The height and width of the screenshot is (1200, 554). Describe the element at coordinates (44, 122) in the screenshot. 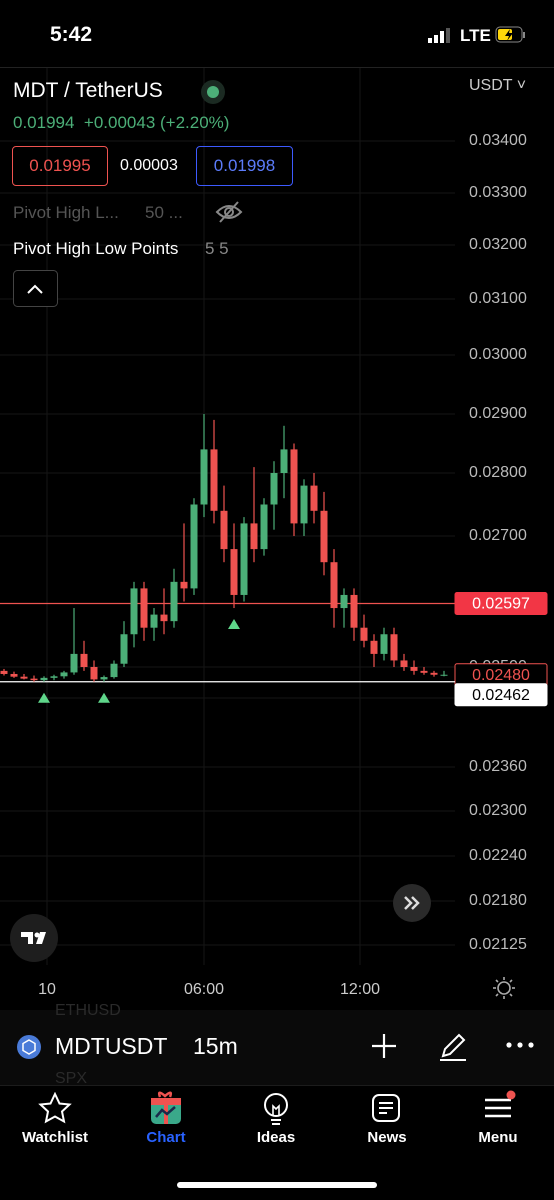

I see `price: 0.01994` at that location.